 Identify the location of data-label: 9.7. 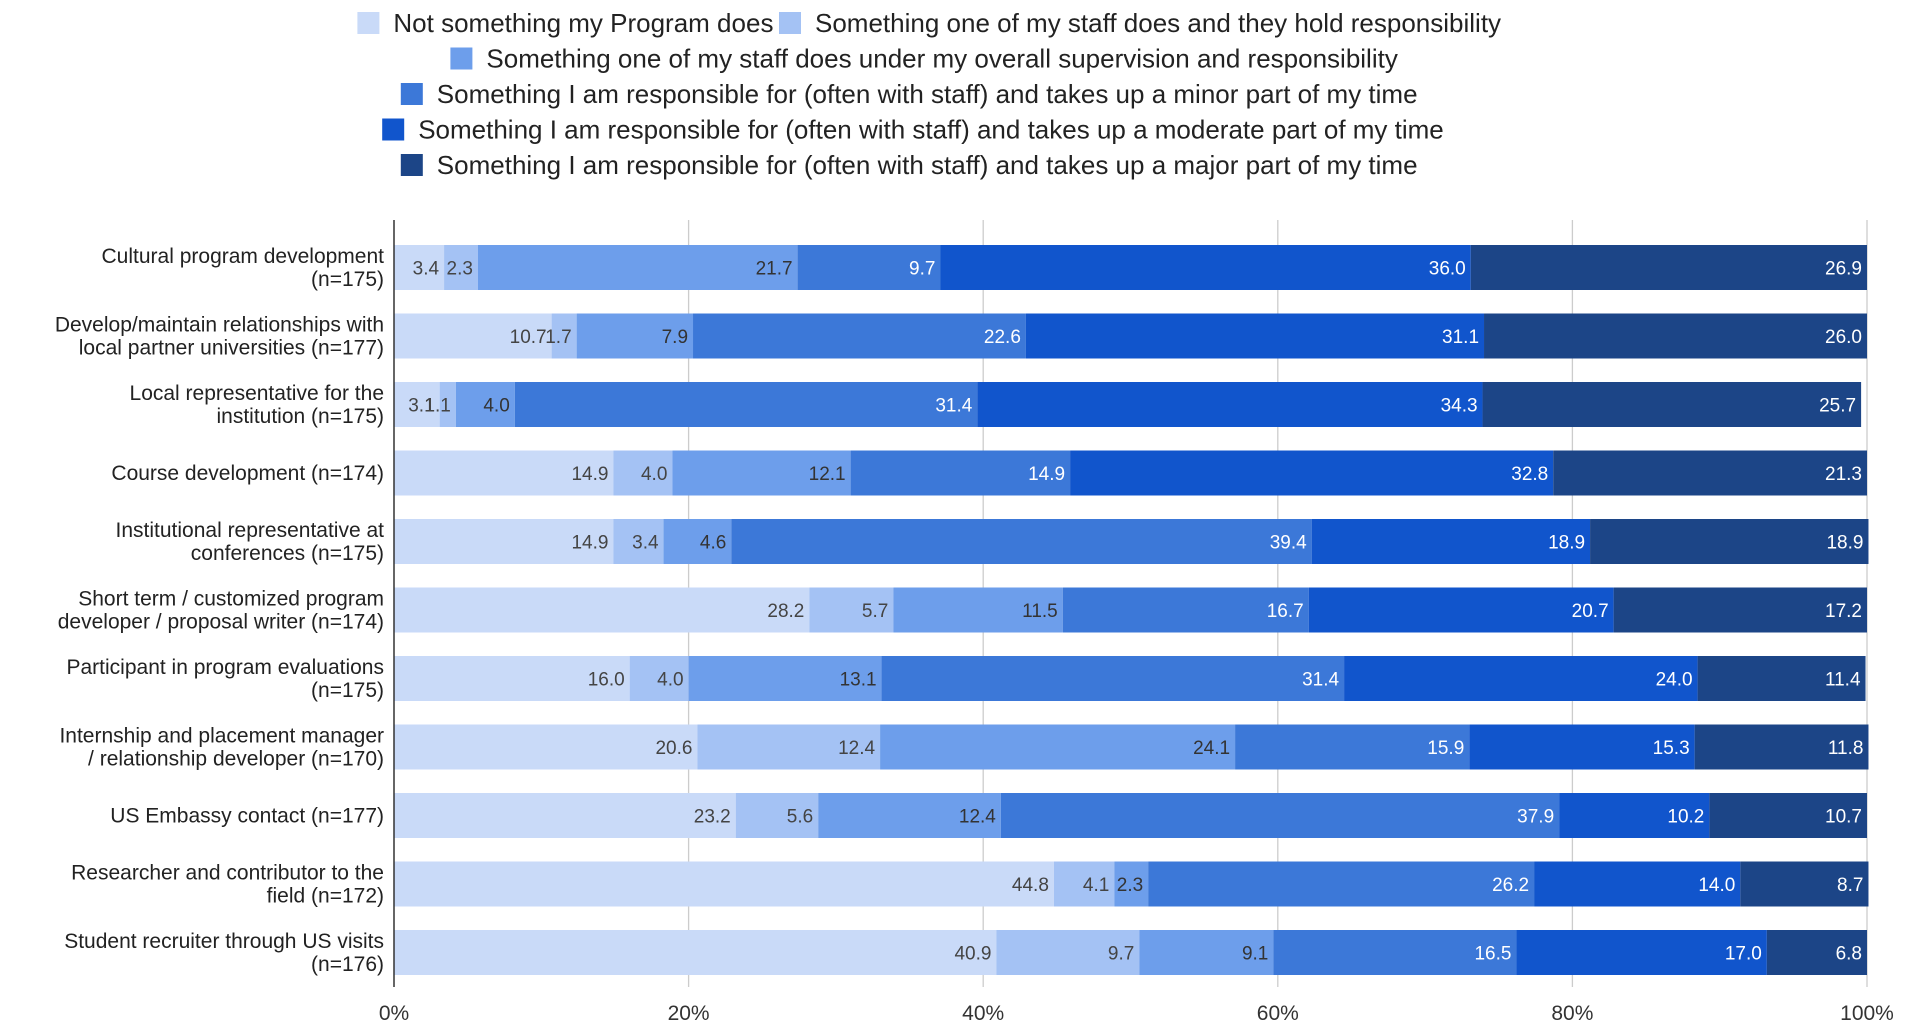
(1121, 954).